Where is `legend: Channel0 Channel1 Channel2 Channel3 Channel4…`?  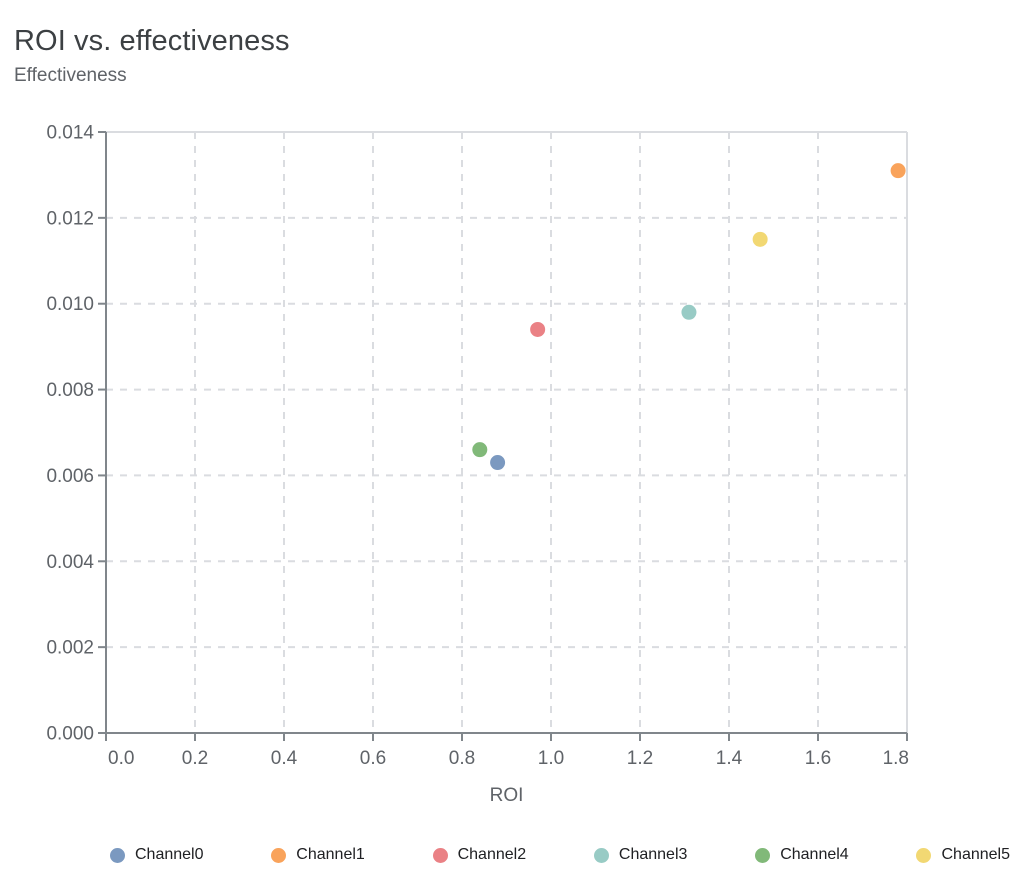
legend: Channel0 Channel1 Channel2 Channel3 Channel4… is located at coordinates (512, 855).